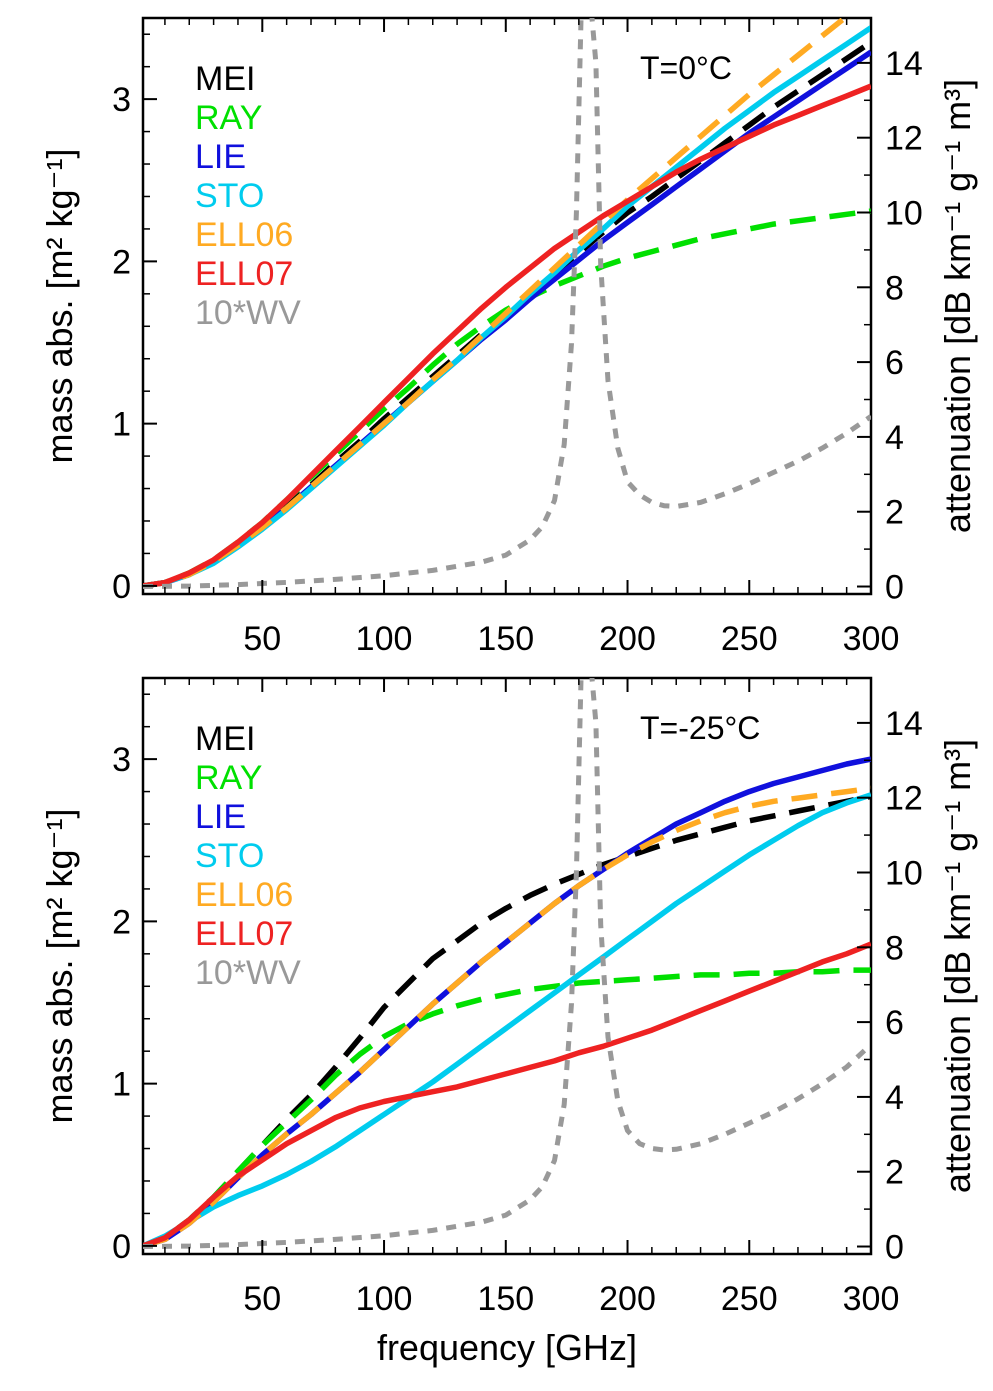 This screenshot has height=1391, width=993. What do you see at coordinates (507, 1347) in the screenshot?
I see `x-axis-title: frequency [GHz]` at bounding box center [507, 1347].